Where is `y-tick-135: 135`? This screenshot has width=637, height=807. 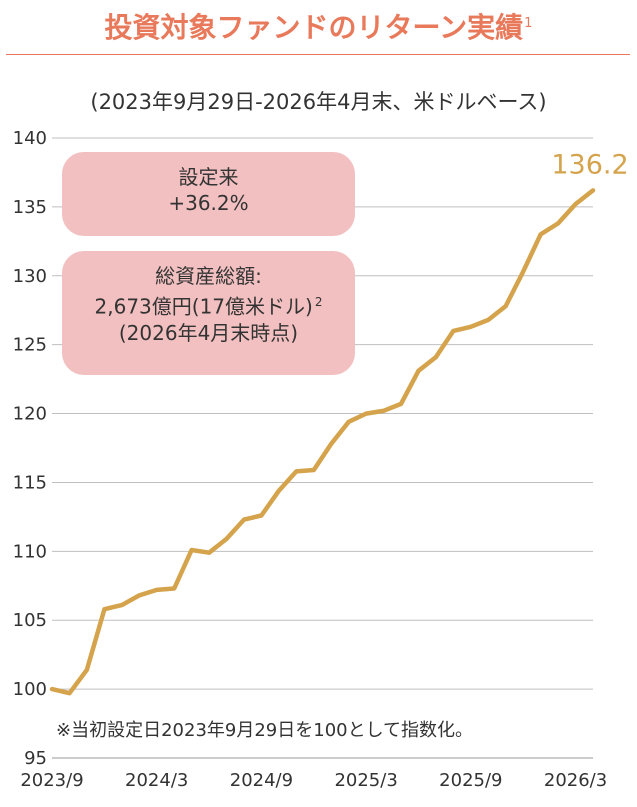 y-tick-135: 135 is located at coordinates (30, 207).